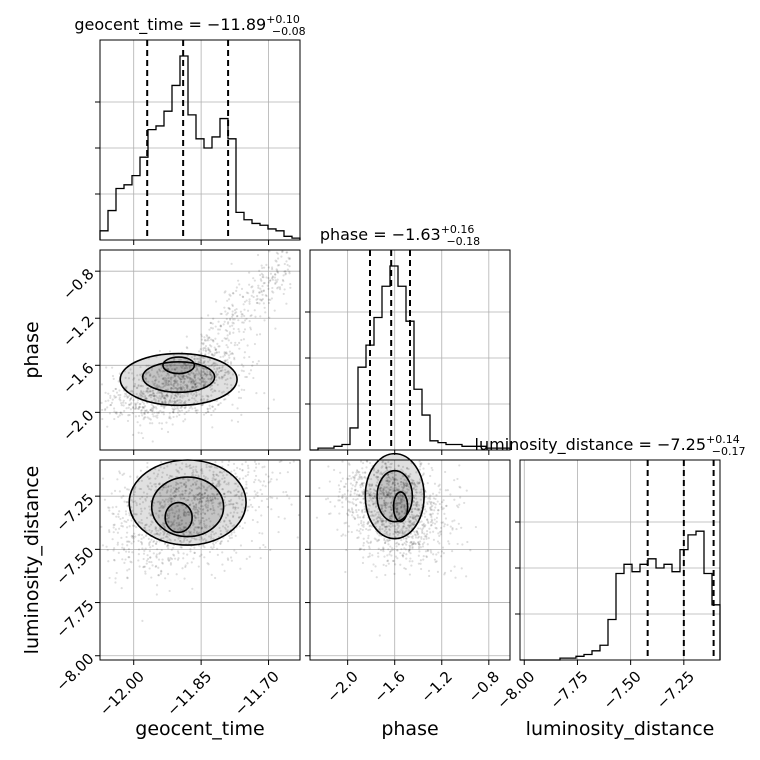  I want to click on x-tick-label: −1.6, so click(389, 687).